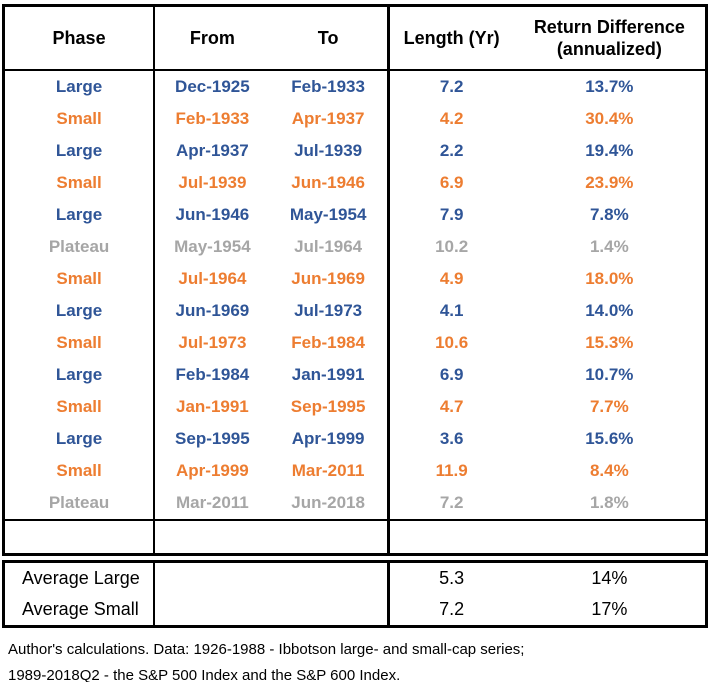  What do you see at coordinates (355, 119) in the screenshot?
I see `table-row: Small Feb-1933 Apr-1937 4.2 30.4%` at bounding box center [355, 119].